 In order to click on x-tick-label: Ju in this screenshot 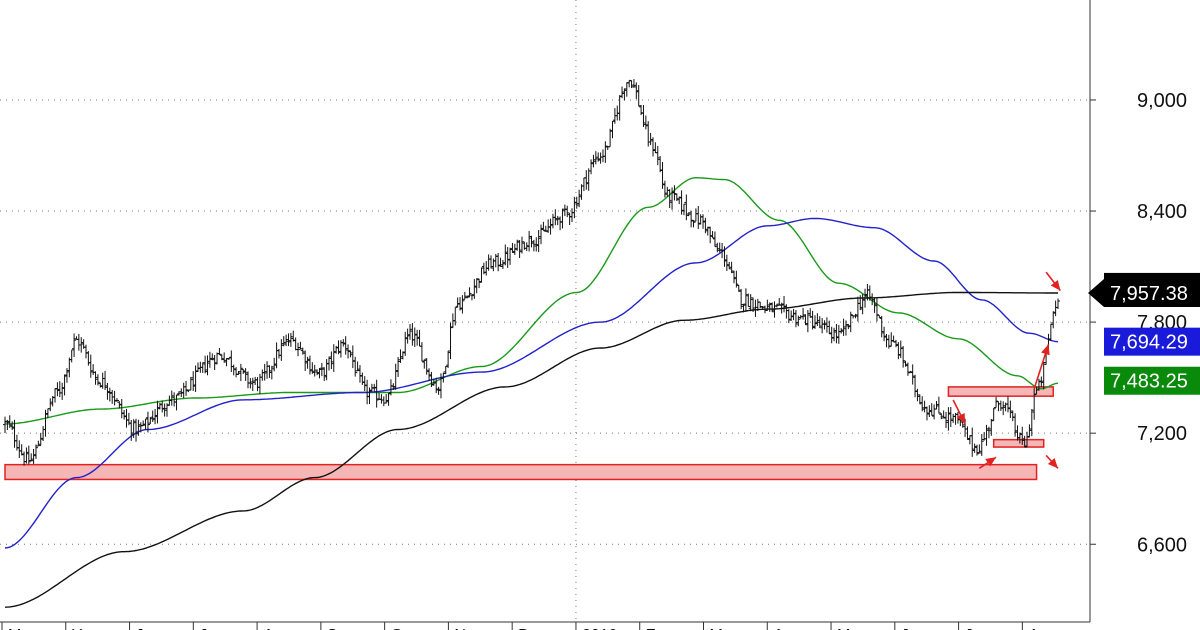, I will do `click(144, 628)`.